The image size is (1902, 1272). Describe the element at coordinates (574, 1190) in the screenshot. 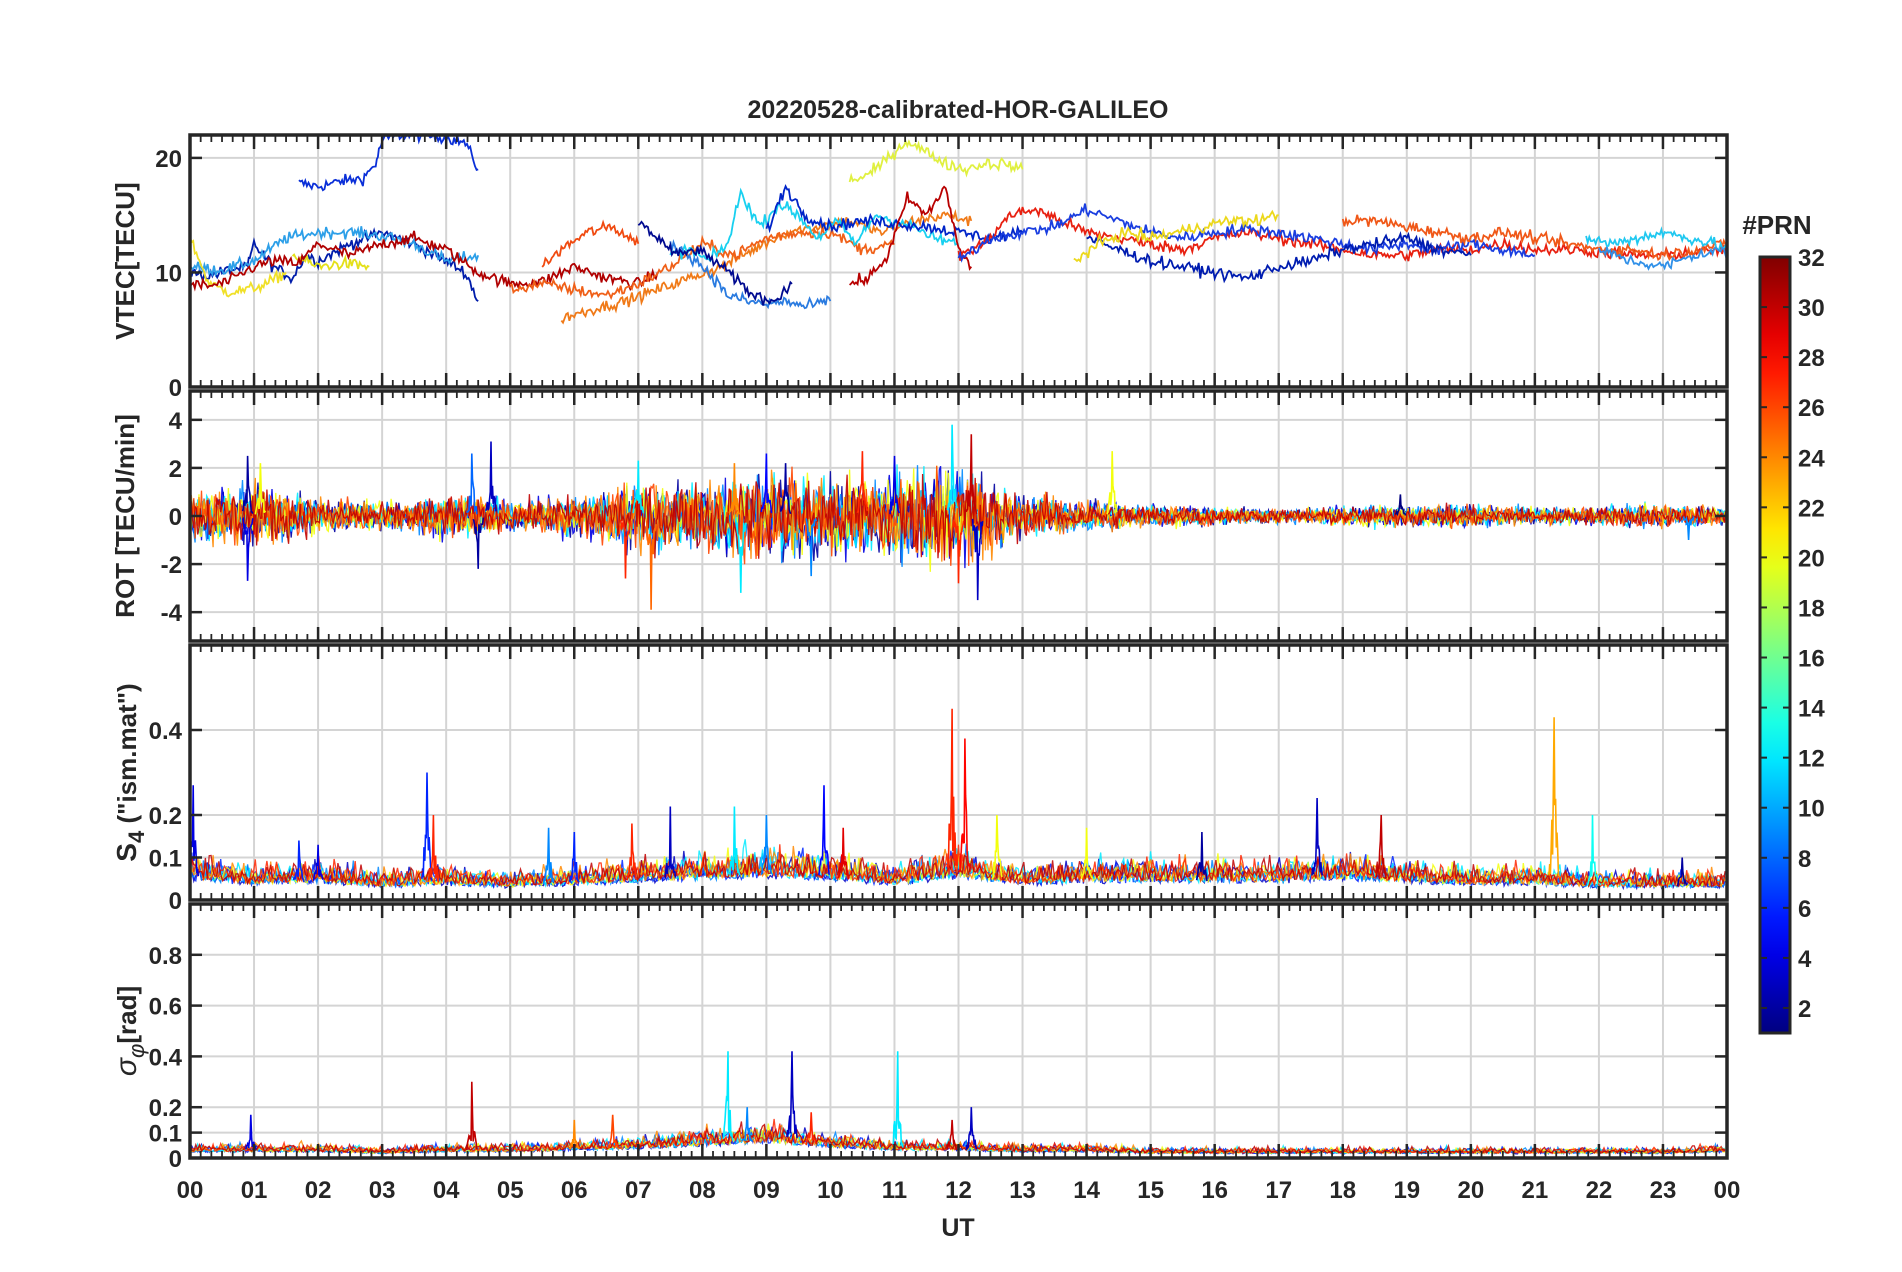

I see `x-tick-label: 06` at that location.